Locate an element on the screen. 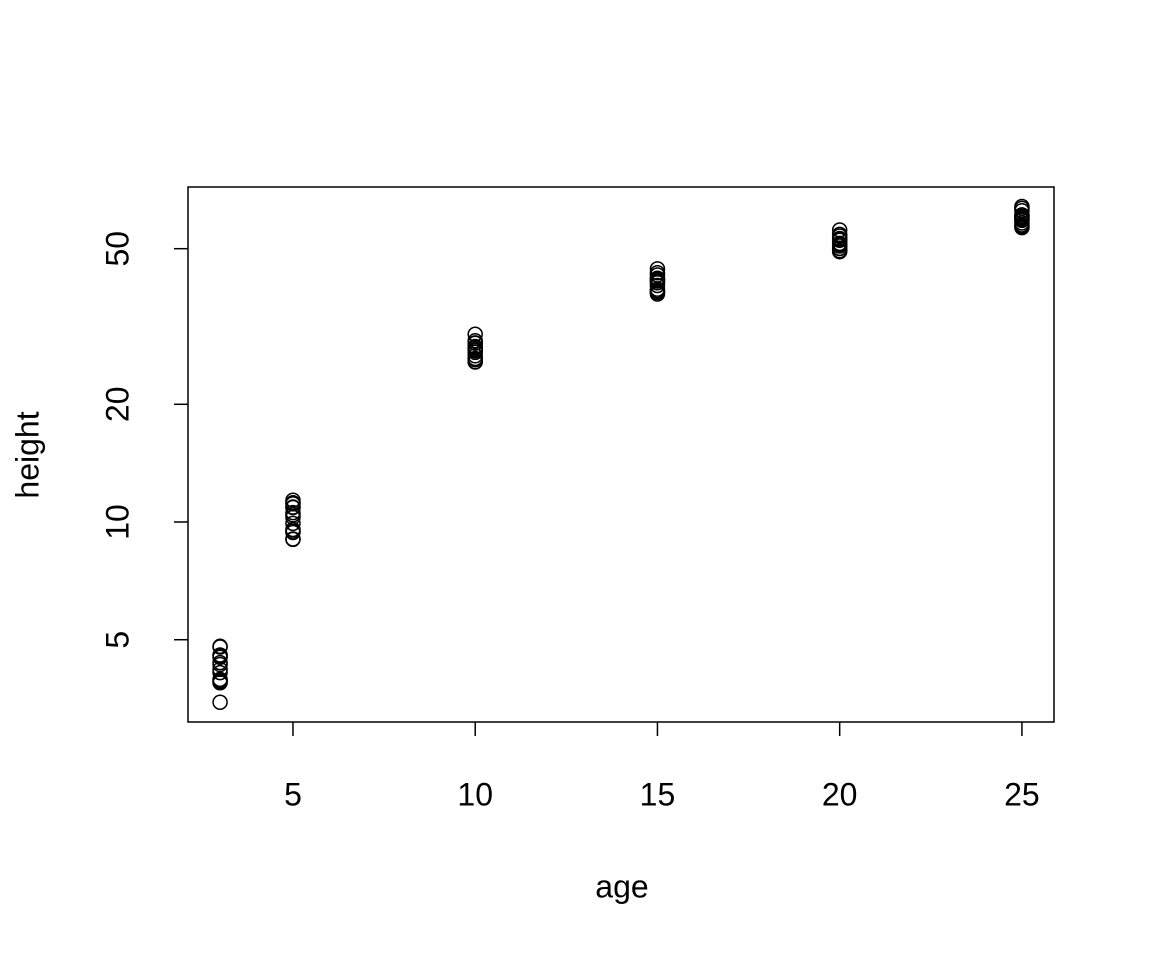 The image size is (1152, 960). x-axis-label: age is located at coordinates (621, 886).